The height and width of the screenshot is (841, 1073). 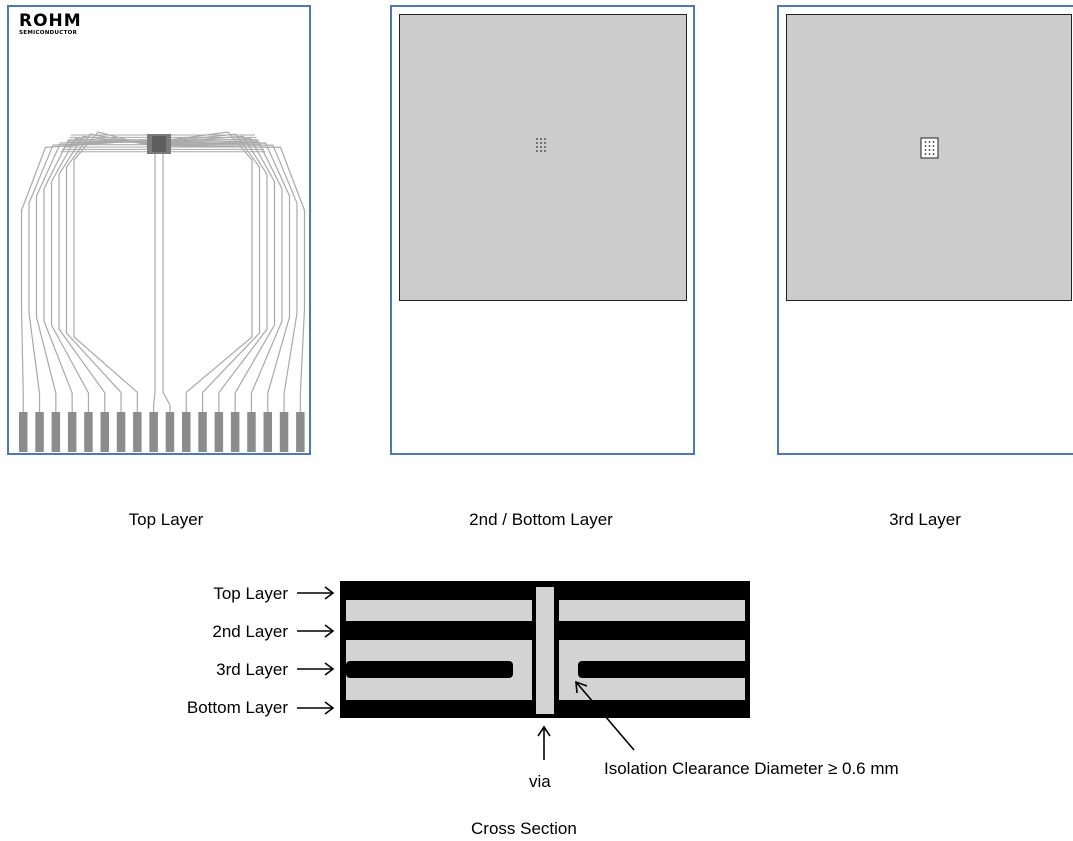 What do you see at coordinates (605, 716) in the screenshot?
I see `arrow-clearance` at bounding box center [605, 716].